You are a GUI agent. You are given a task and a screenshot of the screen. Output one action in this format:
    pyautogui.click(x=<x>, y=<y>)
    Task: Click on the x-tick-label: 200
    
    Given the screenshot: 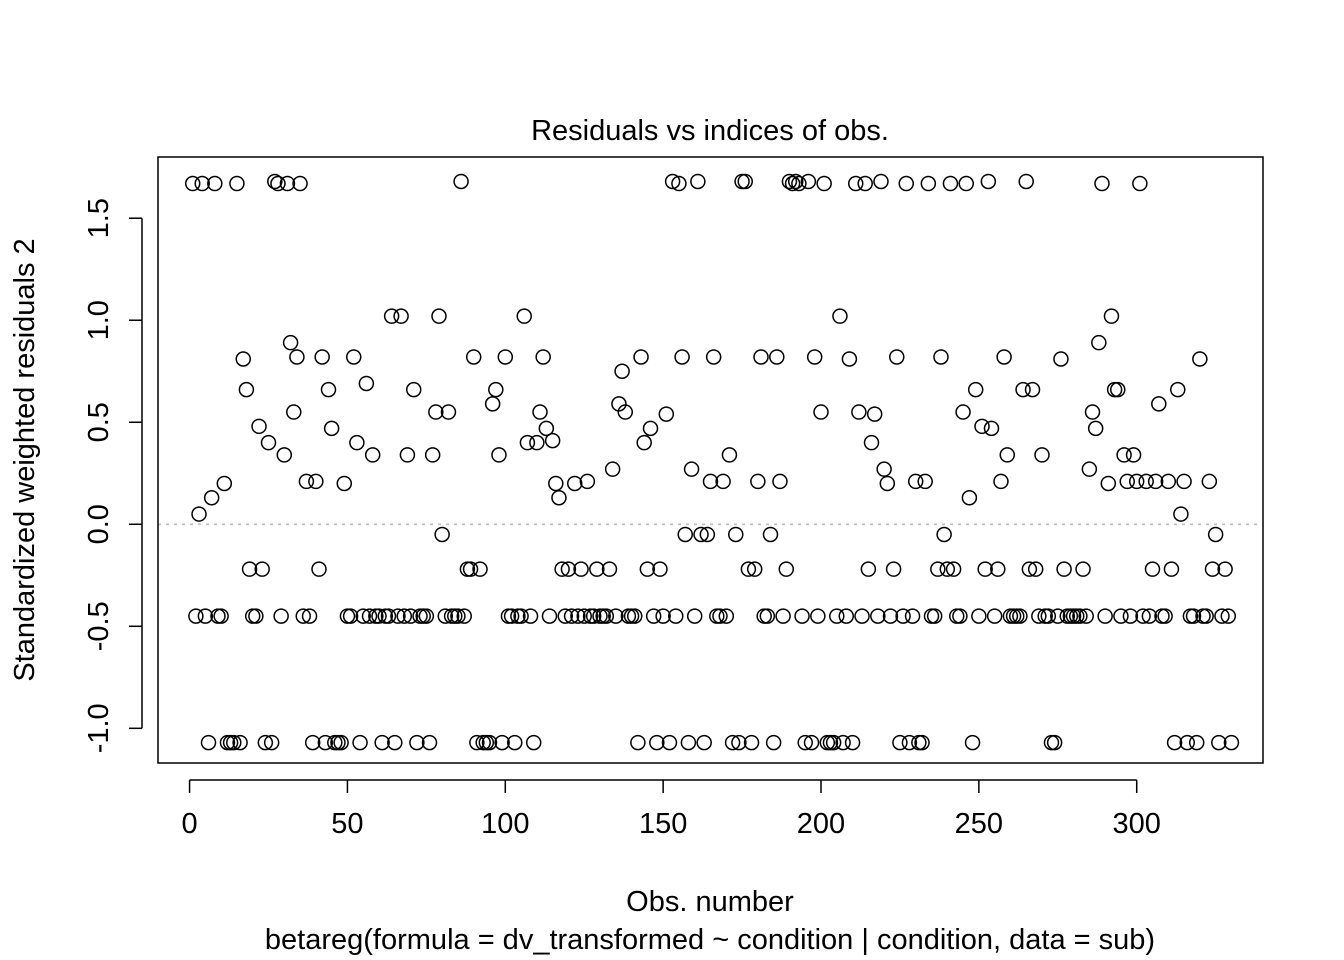 What is the action you would take?
    pyautogui.click(x=821, y=824)
    